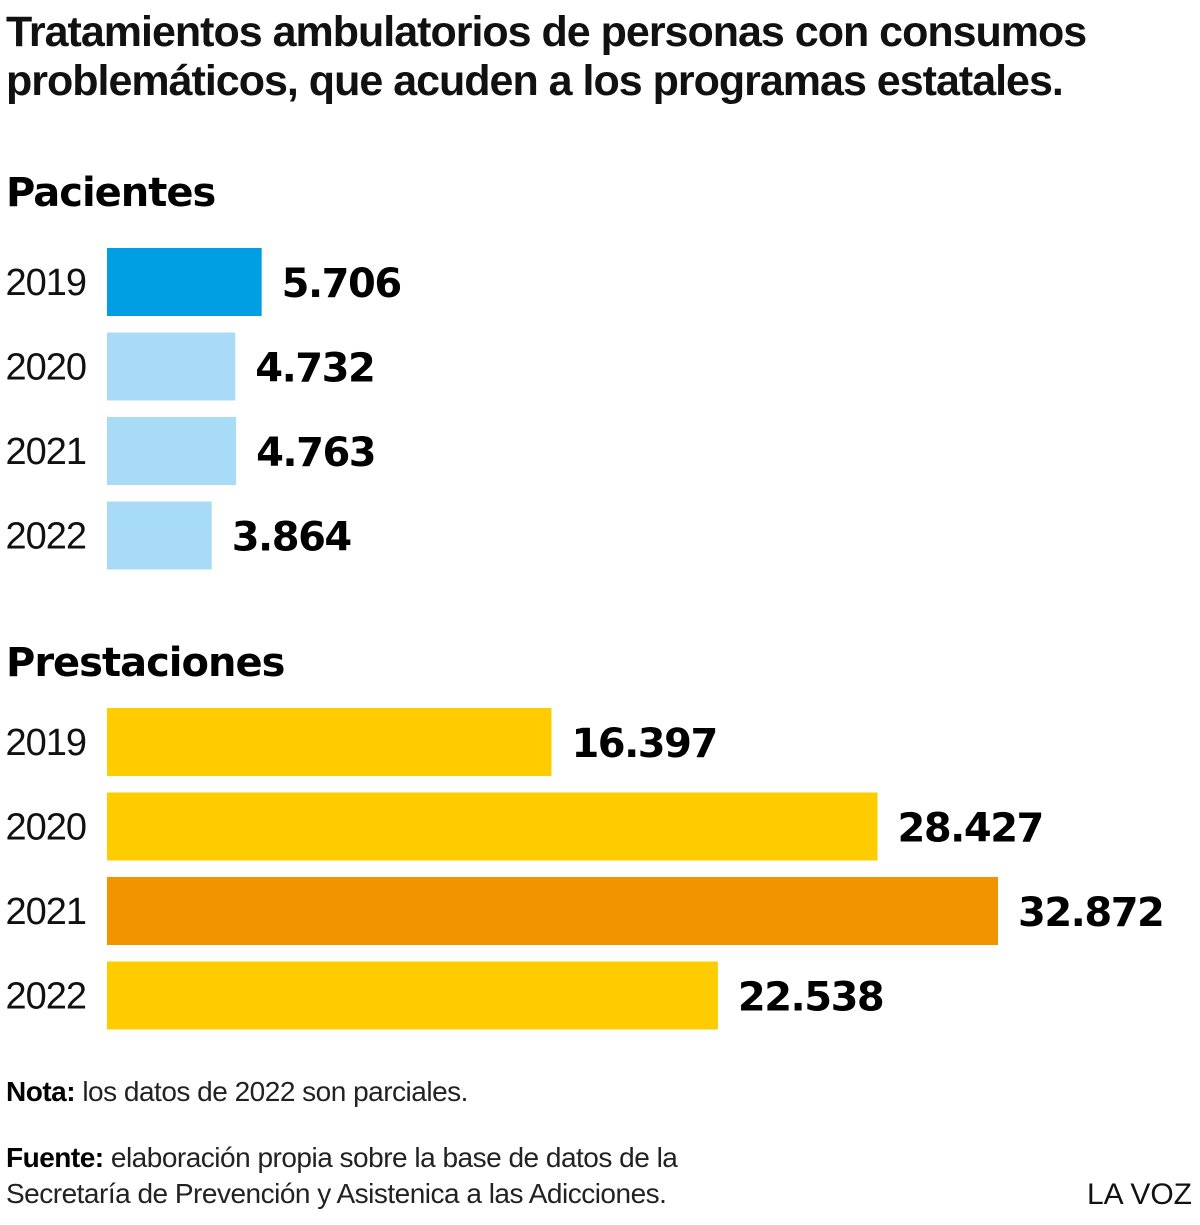 Image resolution: width=1200 pixels, height=1225 pixels. Describe the element at coordinates (1139, 1194) in the screenshot. I see `brand-logo: LA VOZ` at that location.